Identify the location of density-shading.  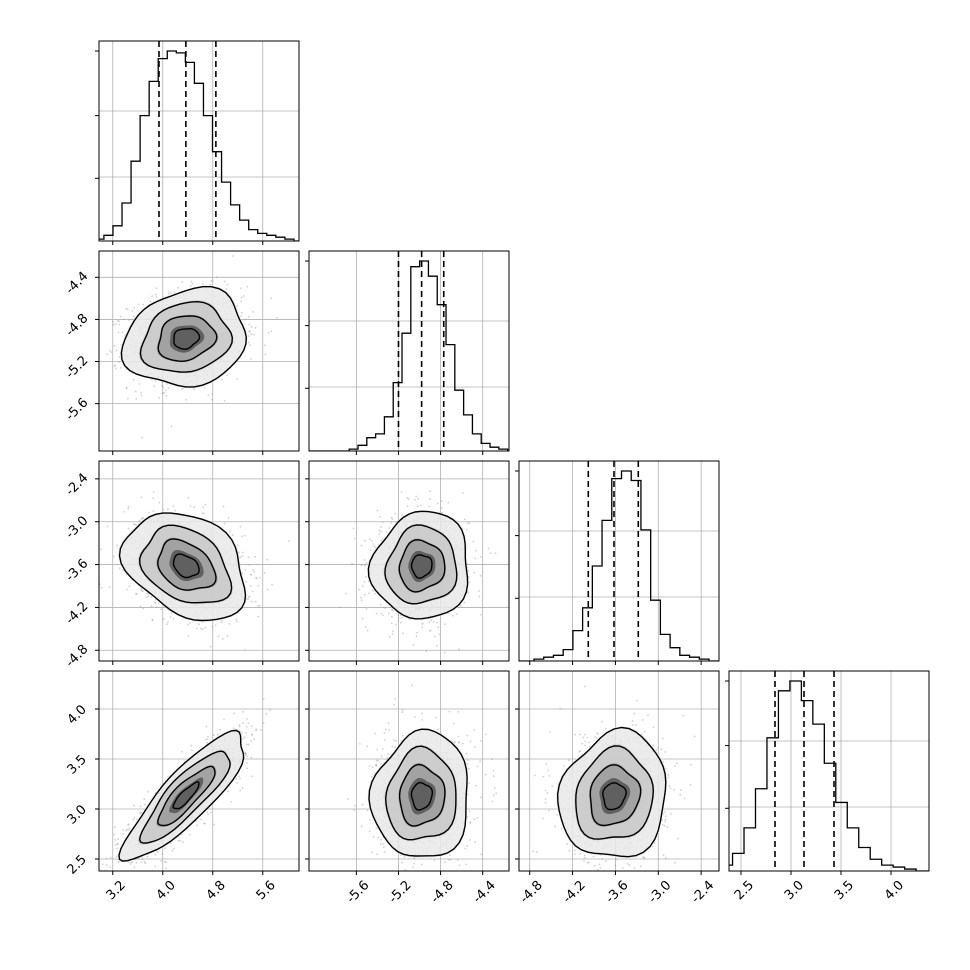
(182, 567).